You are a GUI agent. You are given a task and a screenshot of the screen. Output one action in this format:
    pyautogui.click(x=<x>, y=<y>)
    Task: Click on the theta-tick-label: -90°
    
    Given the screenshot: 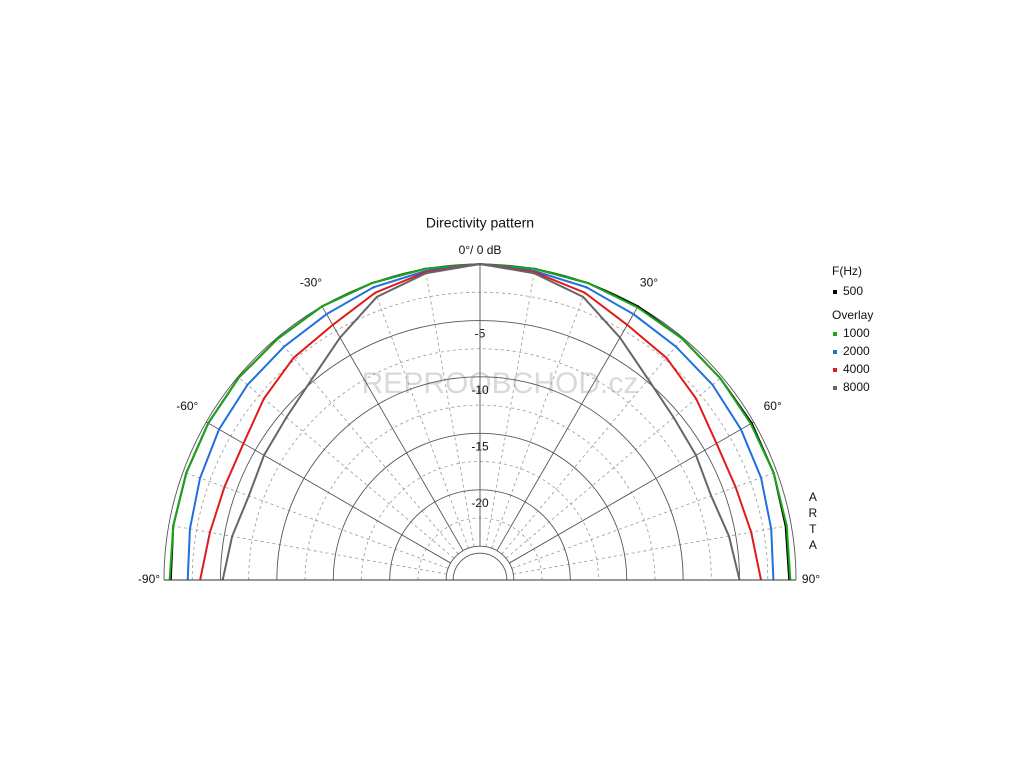 What is the action you would take?
    pyautogui.click(x=149, y=579)
    